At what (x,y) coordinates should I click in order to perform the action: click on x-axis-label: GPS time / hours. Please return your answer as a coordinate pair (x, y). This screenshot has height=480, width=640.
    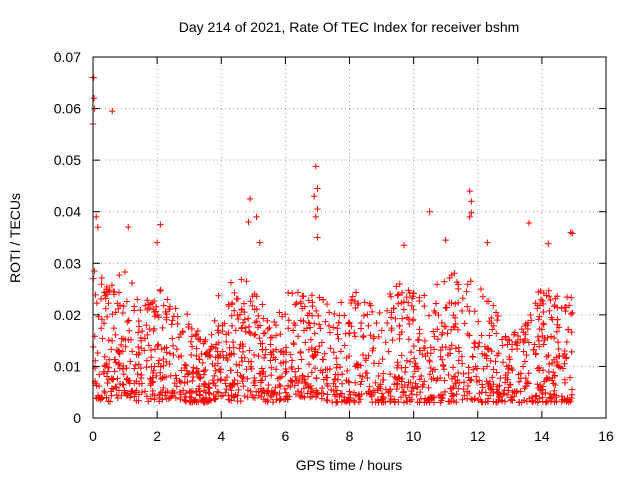
    Looking at the image, I should click on (349, 465).